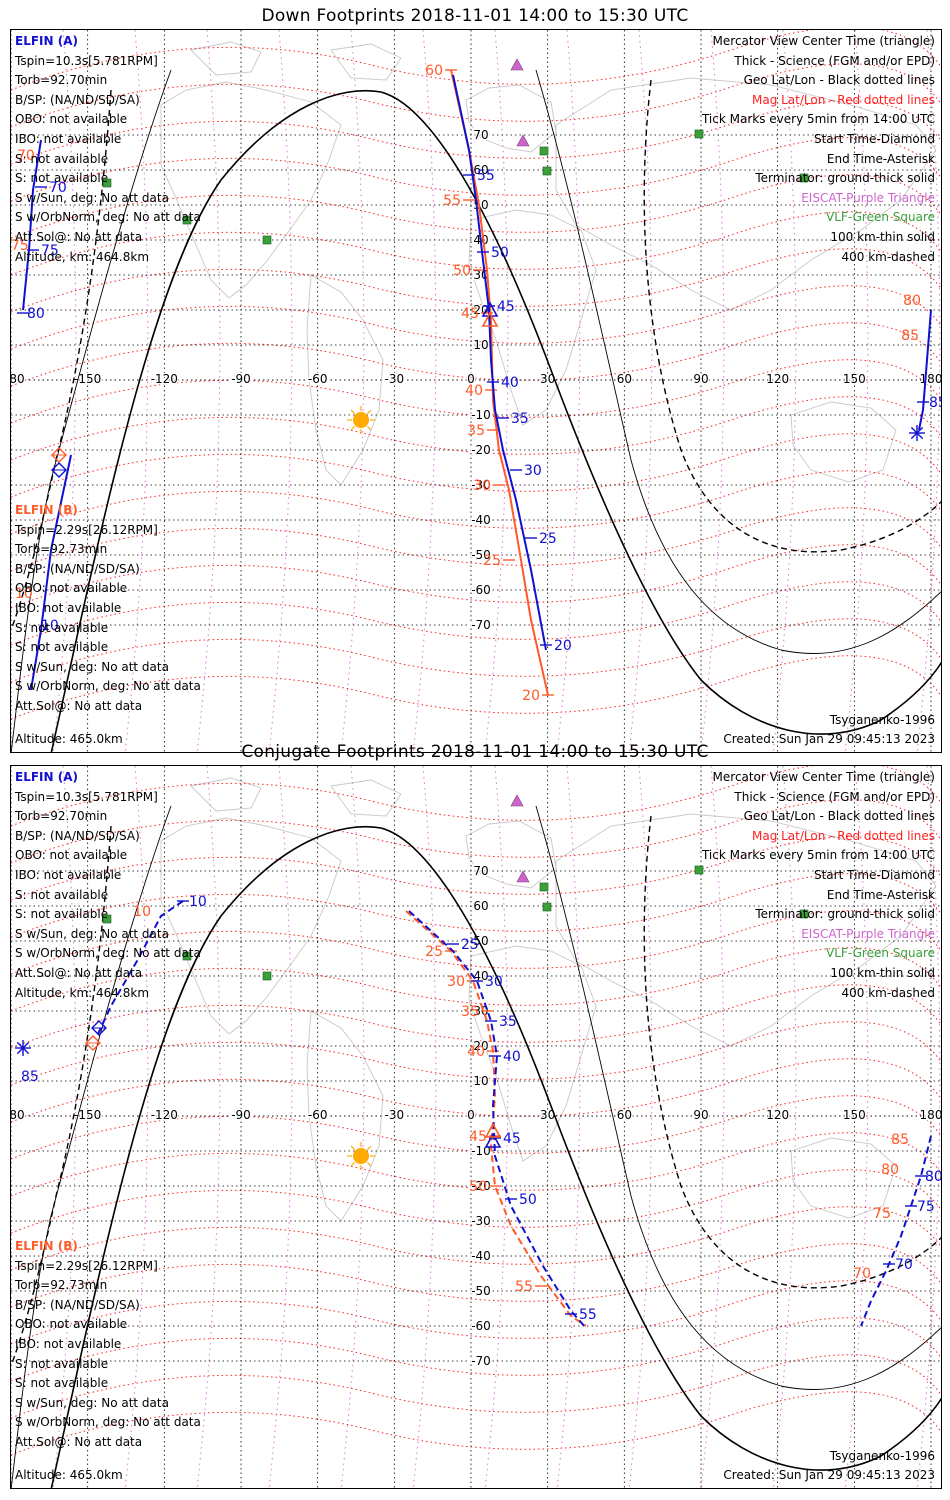 The width and height of the screenshot is (950, 1500). What do you see at coordinates (933, 1177) in the screenshot?
I see `conj-track-a-east-time-label: 80` at bounding box center [933, 1177].